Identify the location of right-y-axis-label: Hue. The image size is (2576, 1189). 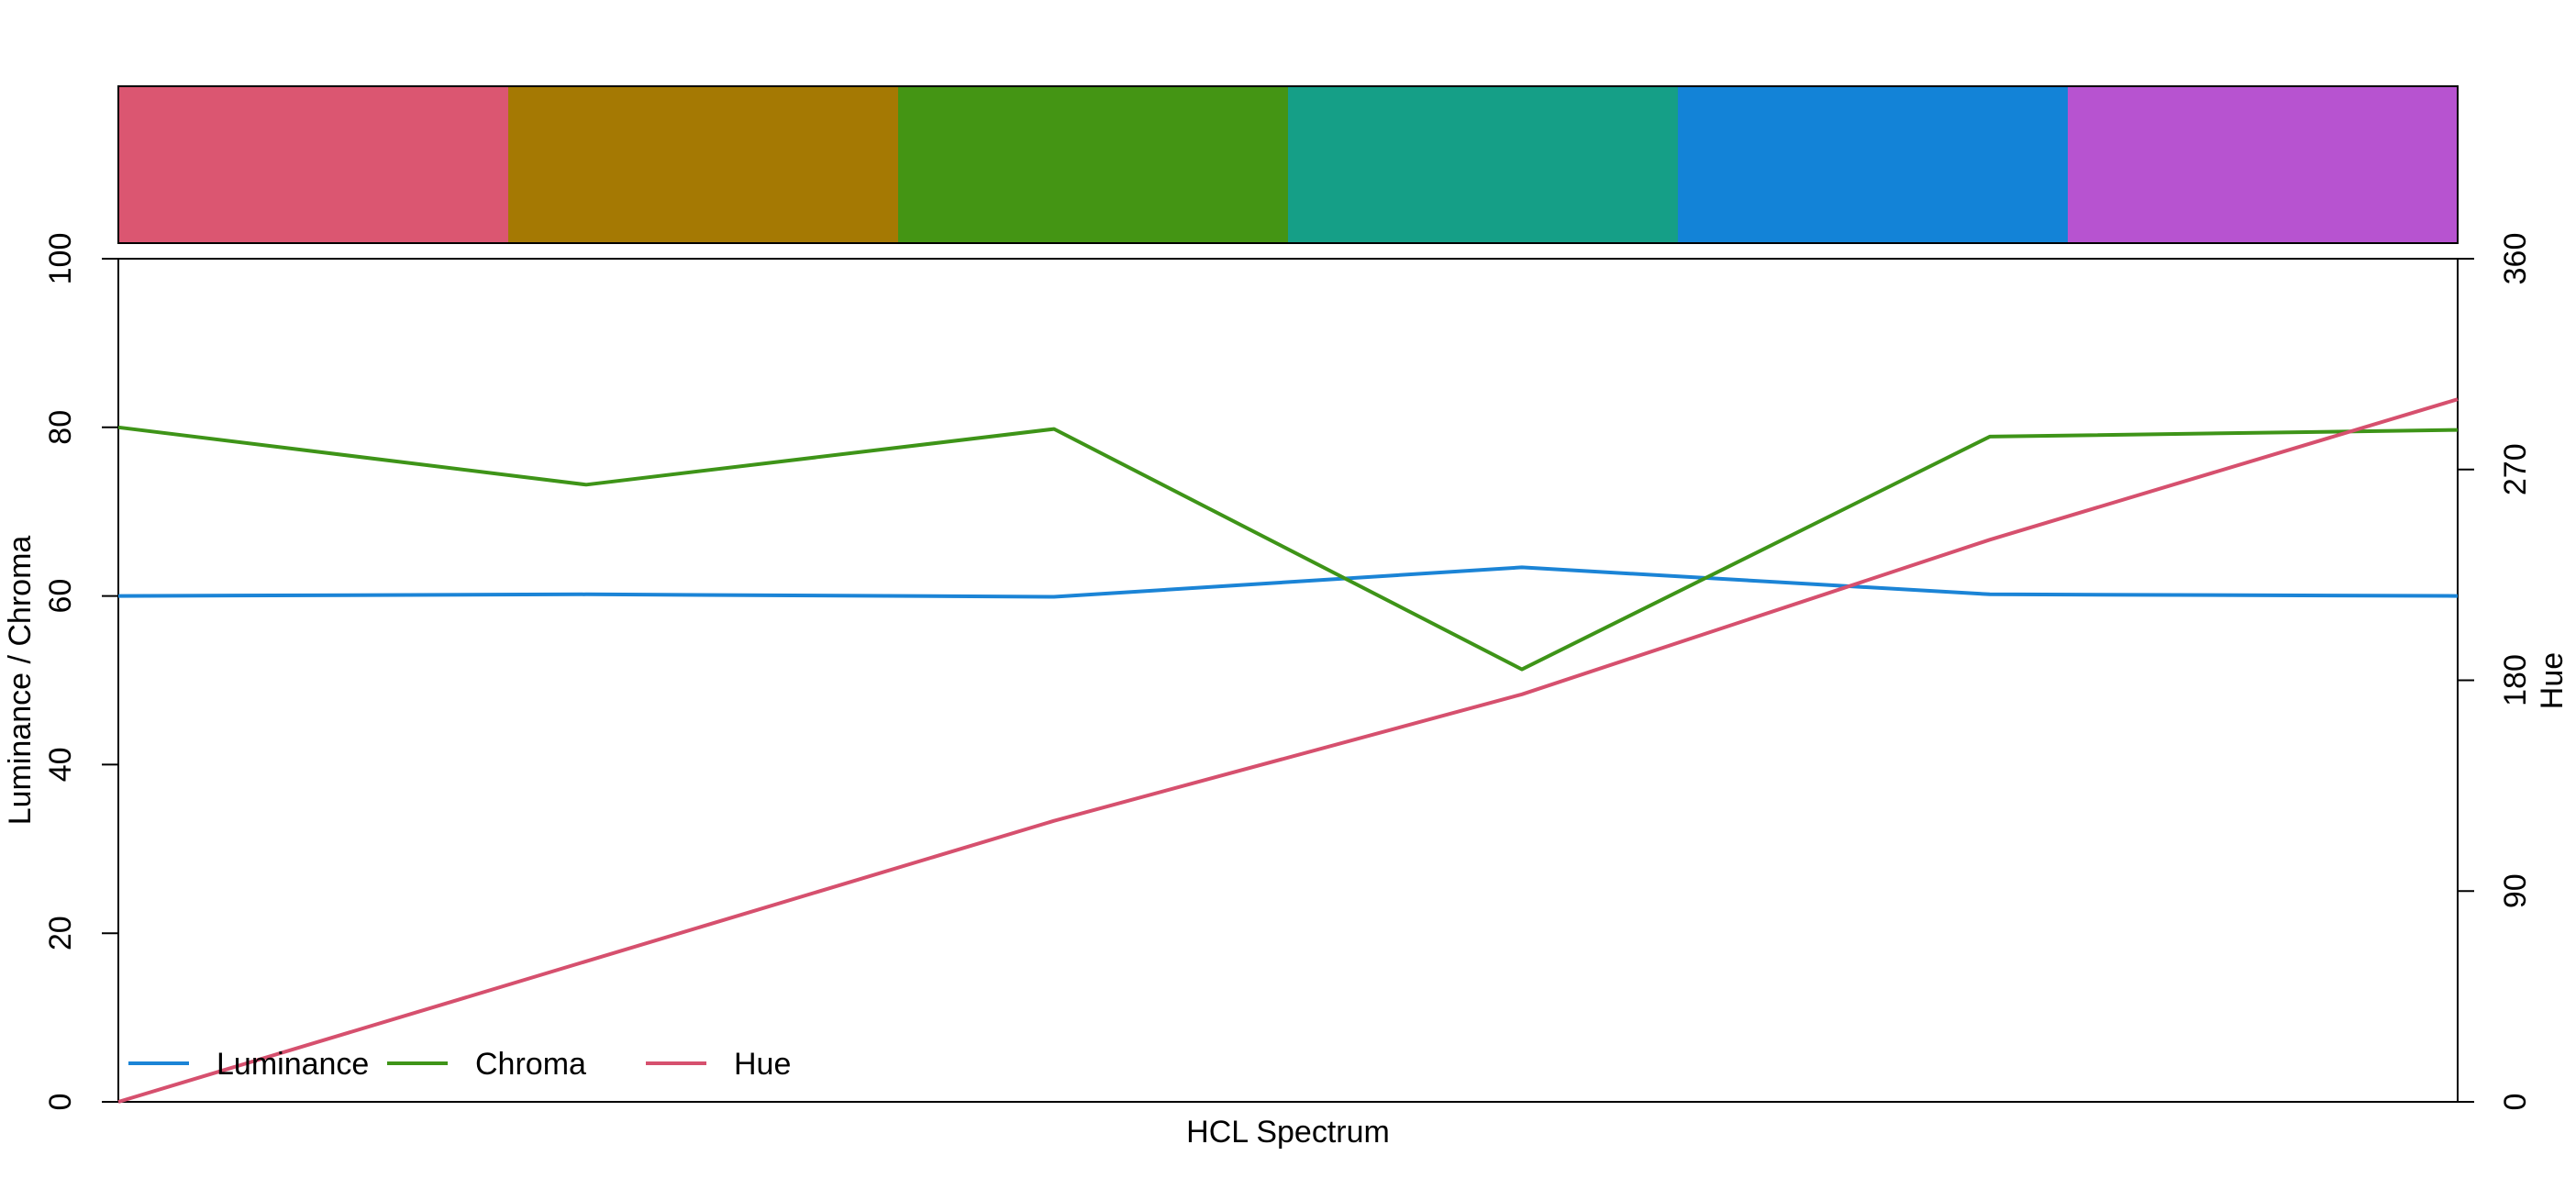
(2552, 680).